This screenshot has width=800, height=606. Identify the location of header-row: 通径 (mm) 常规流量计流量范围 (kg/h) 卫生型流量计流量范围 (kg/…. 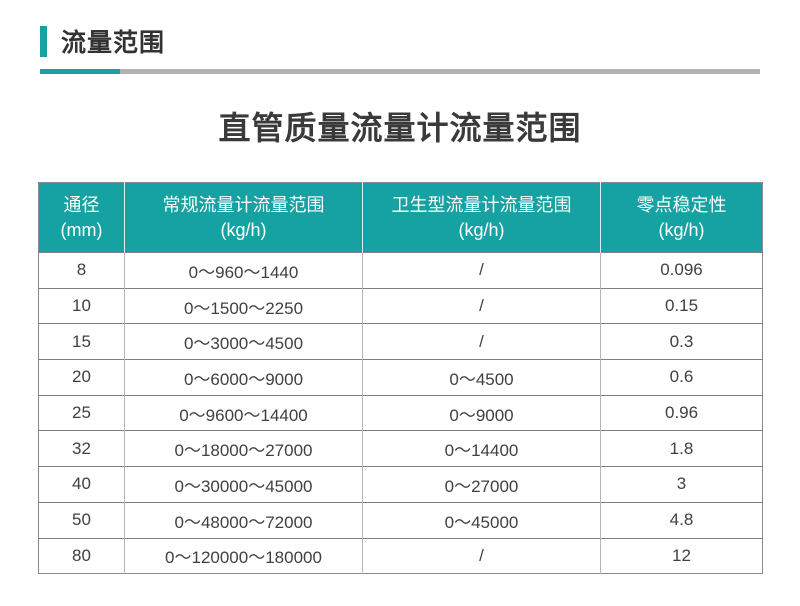
(400, 217).